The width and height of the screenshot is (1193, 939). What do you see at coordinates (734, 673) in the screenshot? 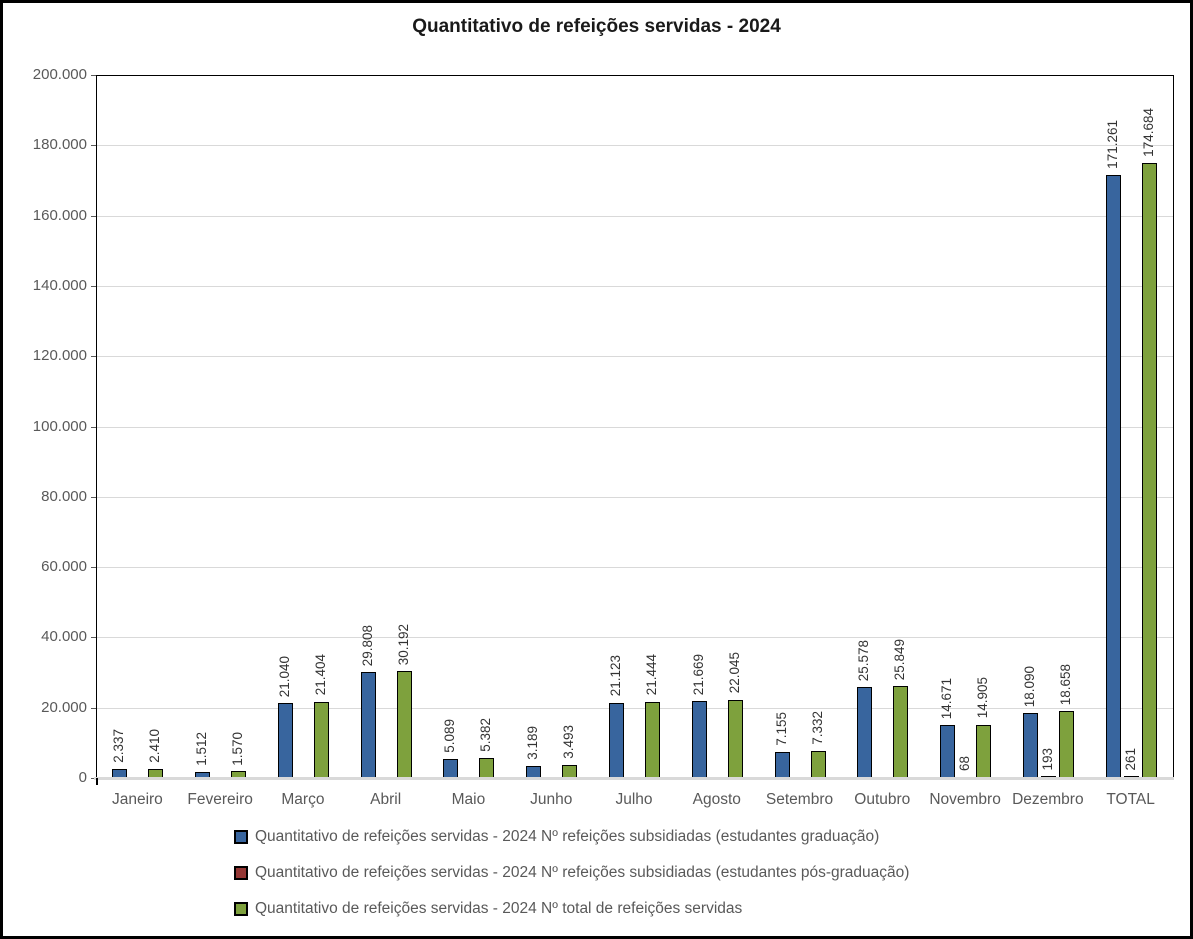
I see `data-label: 22.045` at bounding box center [734, 673].